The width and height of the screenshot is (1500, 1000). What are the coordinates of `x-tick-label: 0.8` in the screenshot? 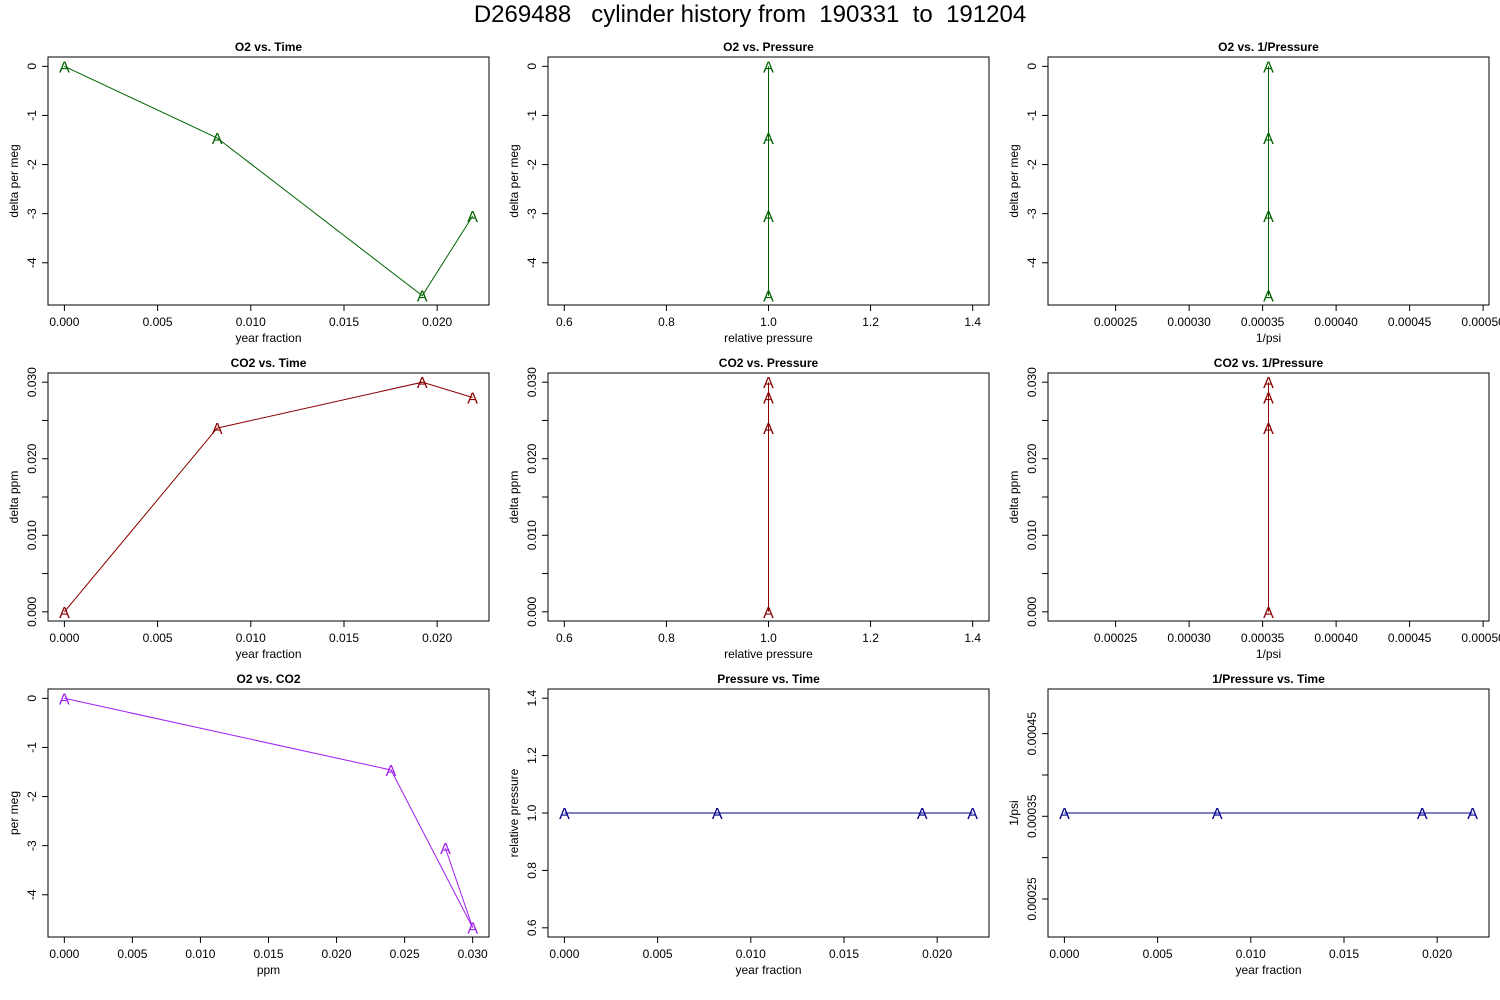 It's located at (666, 322).